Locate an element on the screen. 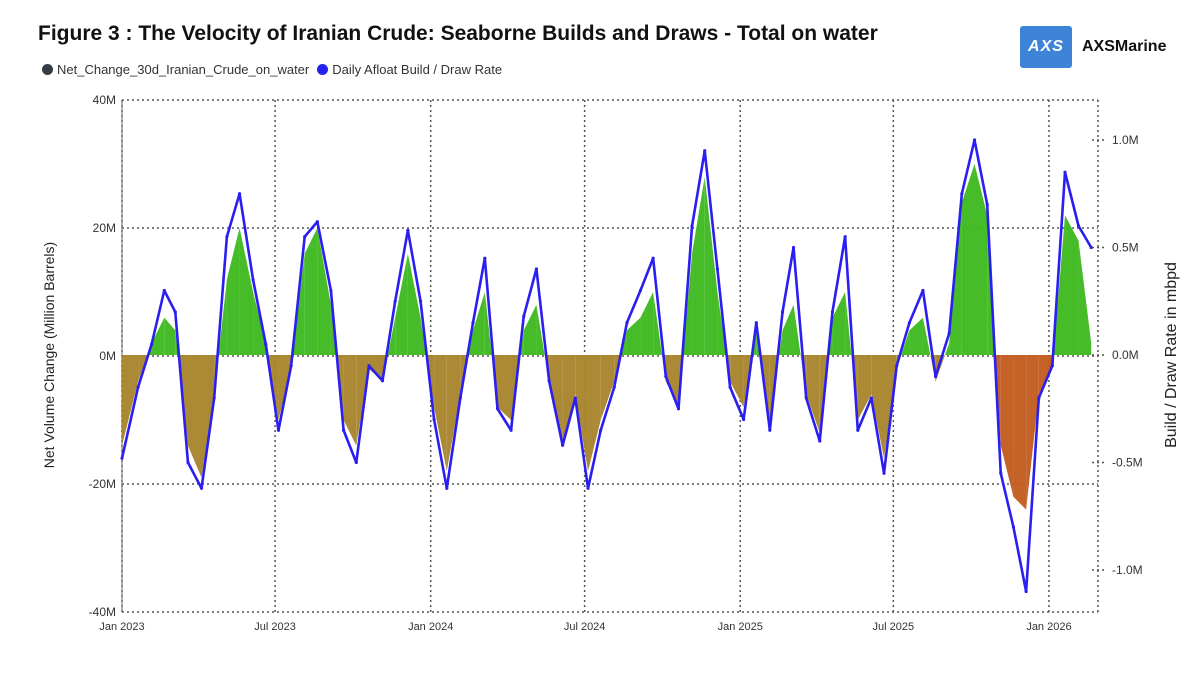 This screenshot has height=675, width=1200. legend-item-daily-rate: Daily Afloat Build / Draw Rate is located at coordinates (409, 69).